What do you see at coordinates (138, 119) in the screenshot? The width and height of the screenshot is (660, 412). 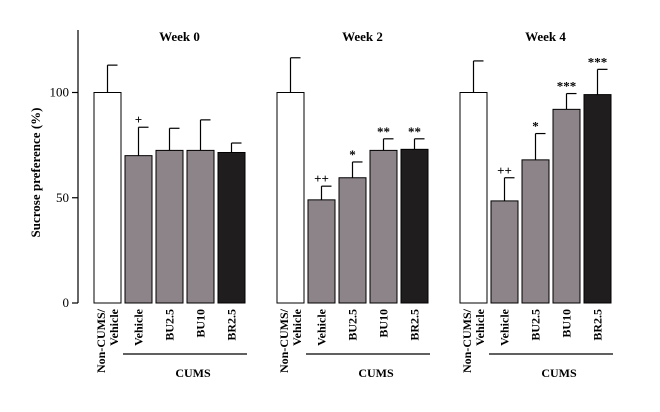 I see `significance-label: +` at bounding box center [138, 119].